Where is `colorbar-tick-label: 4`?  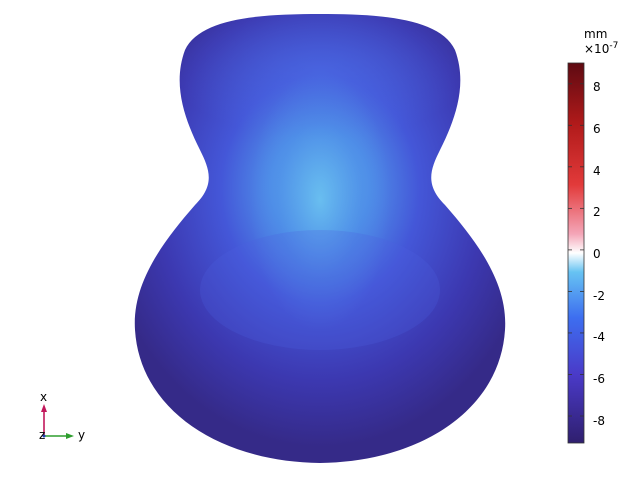
colorbar-tick-label: 4 is located at coordinates (597, 171).